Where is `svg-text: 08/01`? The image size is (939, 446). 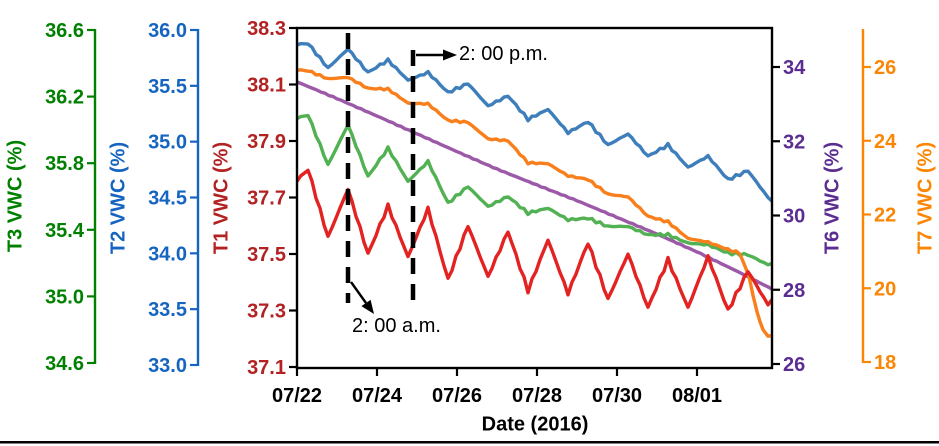
svg-text: 08/01 is located at coordinates (697, 396).